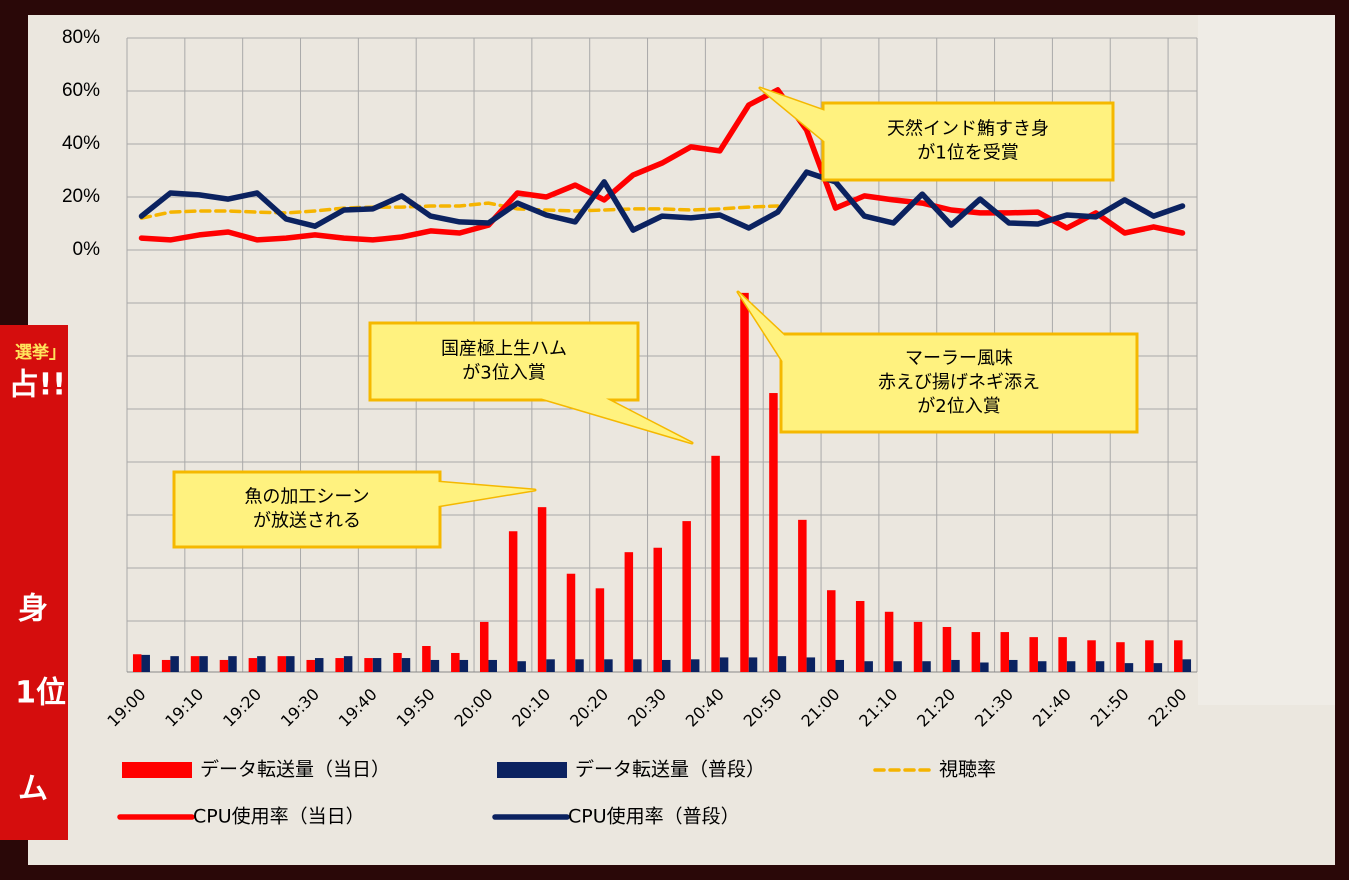  I want to click on poster-text: ム, so click(33, 789).